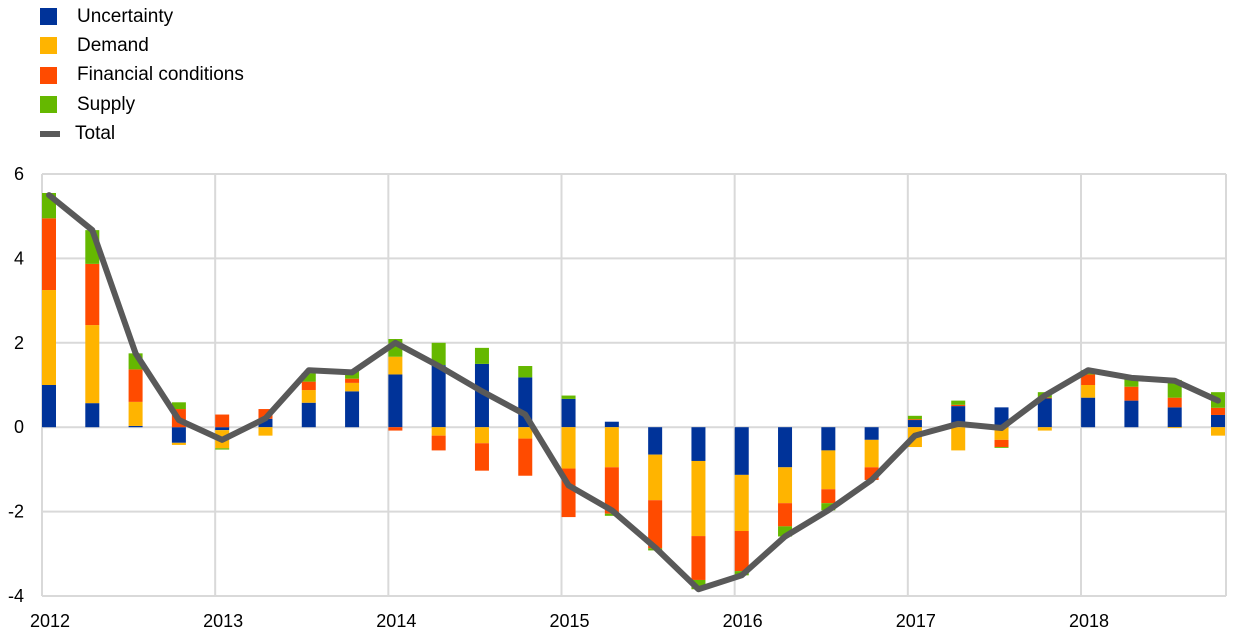 Image resolution: width=1240 pixels, height=638 pixels. I want to click on legend-item-financial-conditions: Financial conditions, so click(142, 75).